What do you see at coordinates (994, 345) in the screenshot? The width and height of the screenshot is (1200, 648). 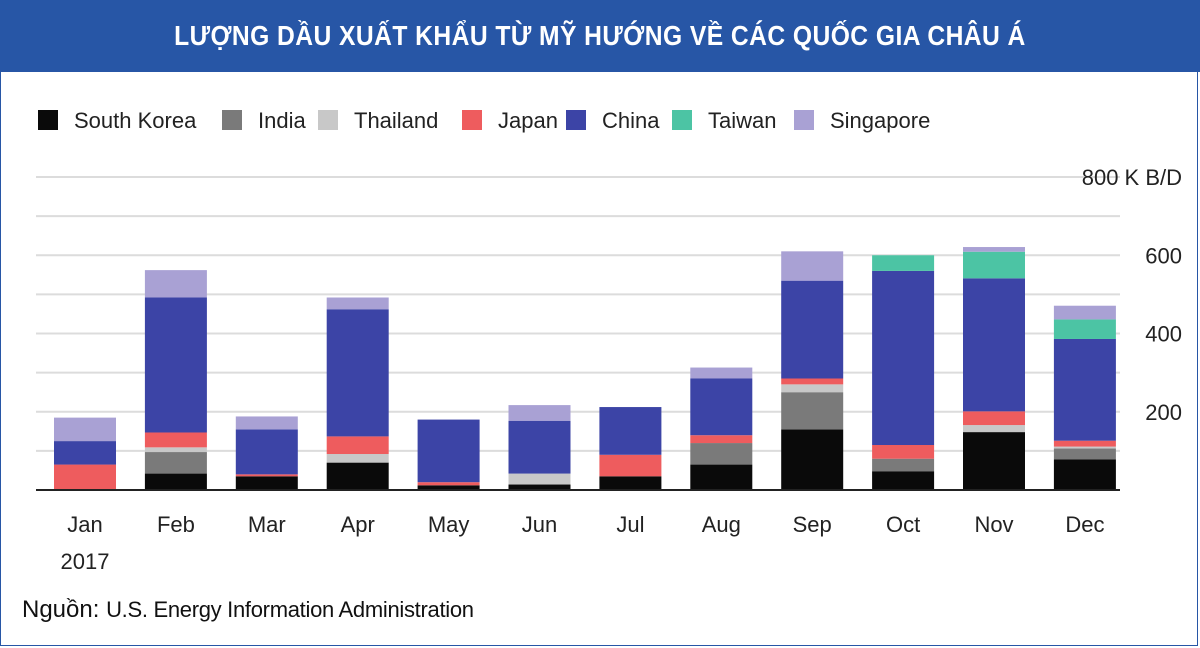 I see `bar-nov-china` at bounding box center [994, 345].